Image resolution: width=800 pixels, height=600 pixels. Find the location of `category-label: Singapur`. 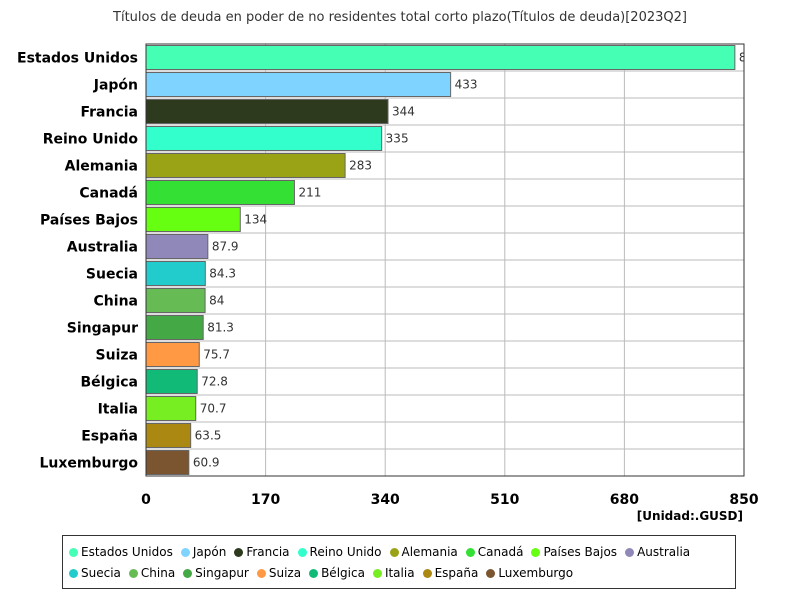

category-label: Singapur is located at coordinates (102, 329).